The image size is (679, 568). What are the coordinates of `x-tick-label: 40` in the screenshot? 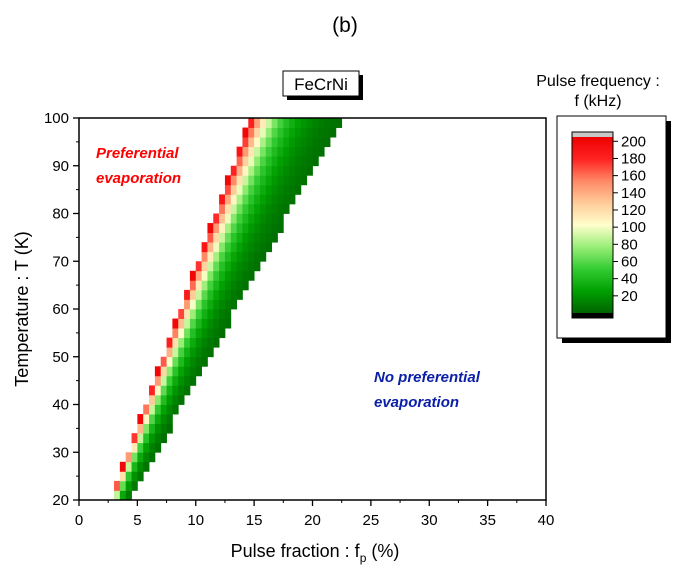 It's located at (546, 520).